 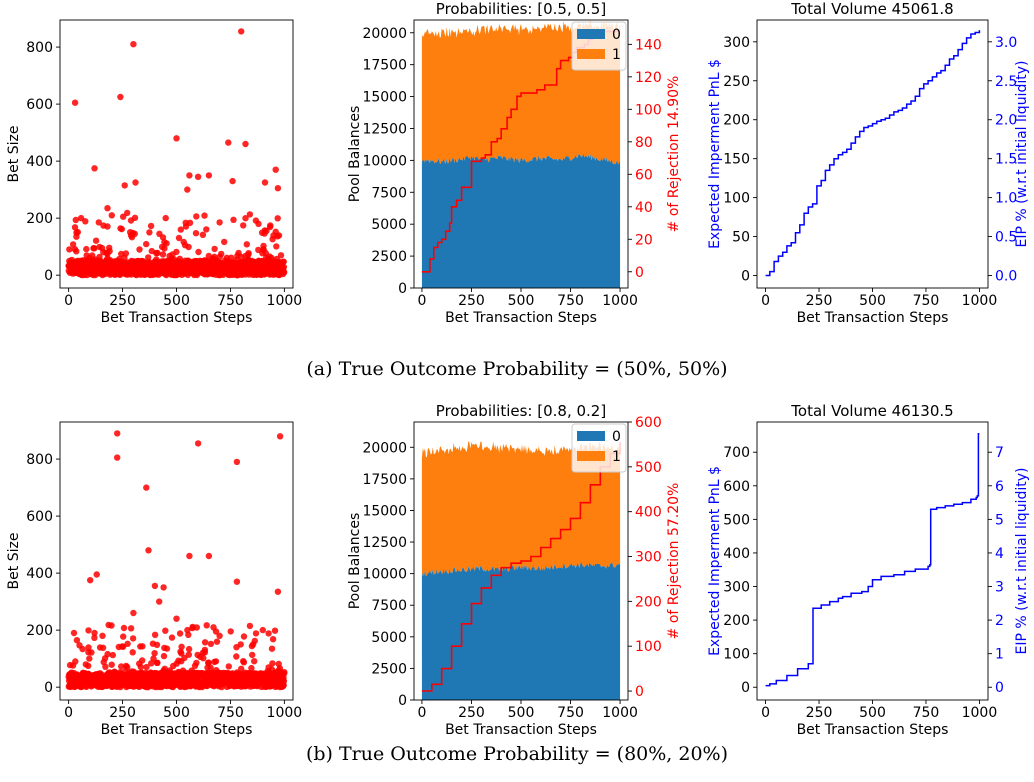 I want to click on y-axis-label: Pool Balances, so click(x=355, y=561).